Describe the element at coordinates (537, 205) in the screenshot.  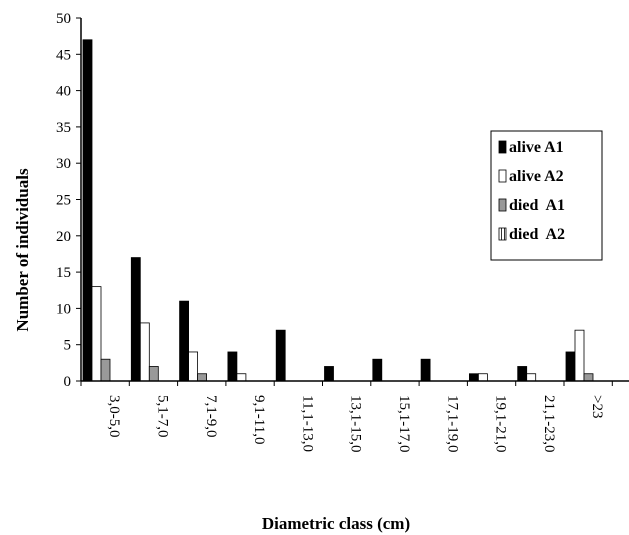
I see `legend-label: died A1` at that location.